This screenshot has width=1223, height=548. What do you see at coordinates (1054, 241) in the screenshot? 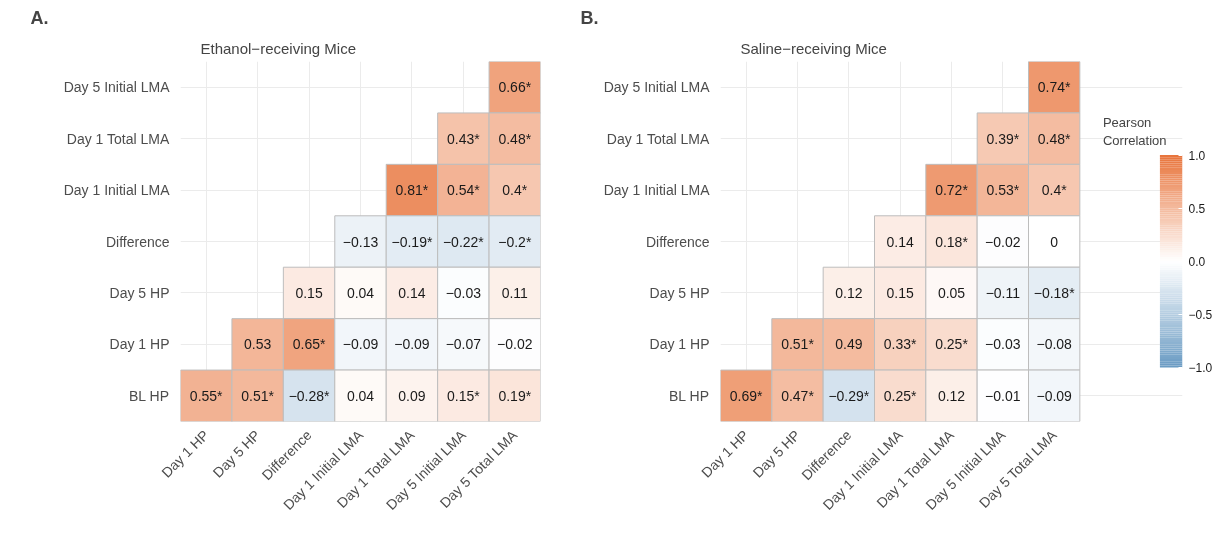
I see `data-label: 0` at bounding box center [1054, 241].